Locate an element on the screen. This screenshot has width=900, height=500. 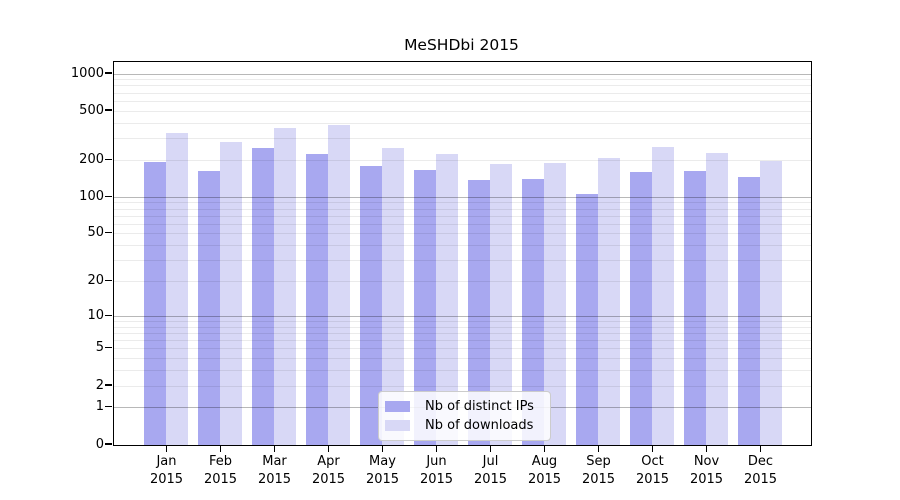
x-tick-label-apr: Apr 2015 is located at coordinates (328, 470).